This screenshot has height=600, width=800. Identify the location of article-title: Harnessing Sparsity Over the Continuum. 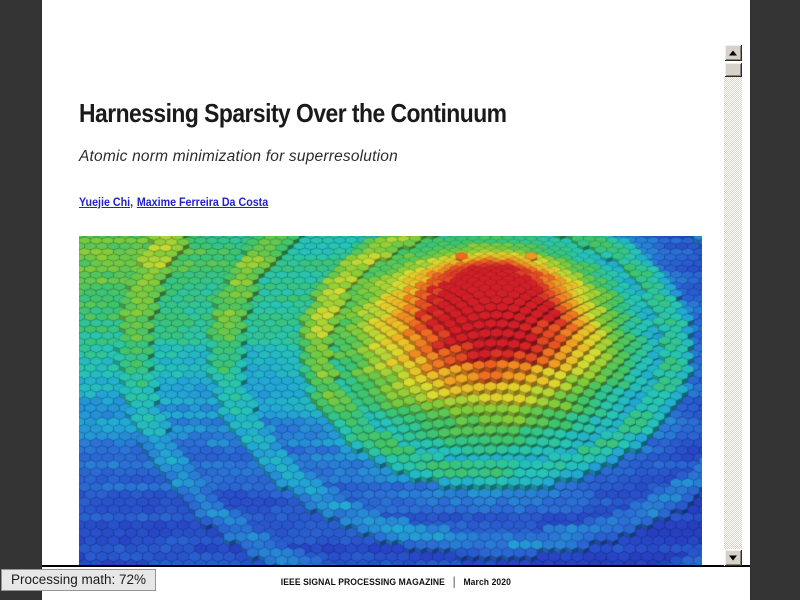
(293, 113).